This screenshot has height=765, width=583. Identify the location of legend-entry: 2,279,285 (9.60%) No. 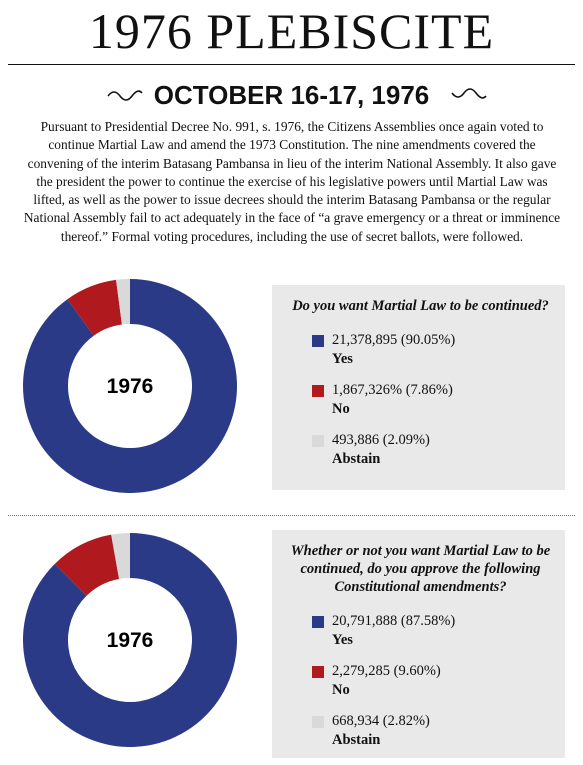
(418, 681).